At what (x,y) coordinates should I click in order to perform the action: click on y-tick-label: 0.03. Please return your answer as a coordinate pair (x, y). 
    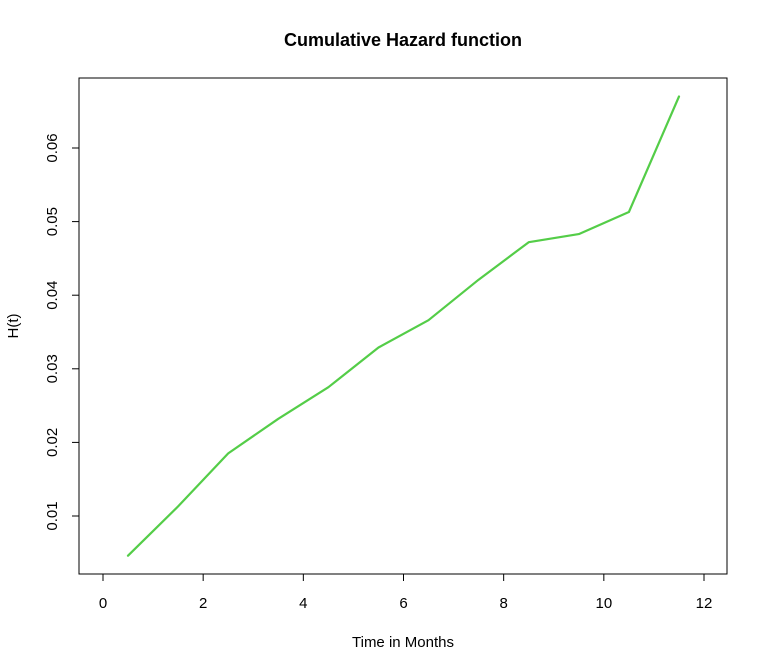
    Looking at the image, I should click on (52, 368).